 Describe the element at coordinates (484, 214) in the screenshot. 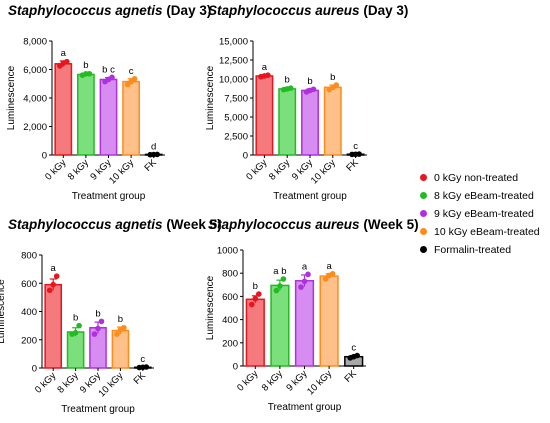

I see `legend-label: 9 kGy eBeam-treated` at that location.